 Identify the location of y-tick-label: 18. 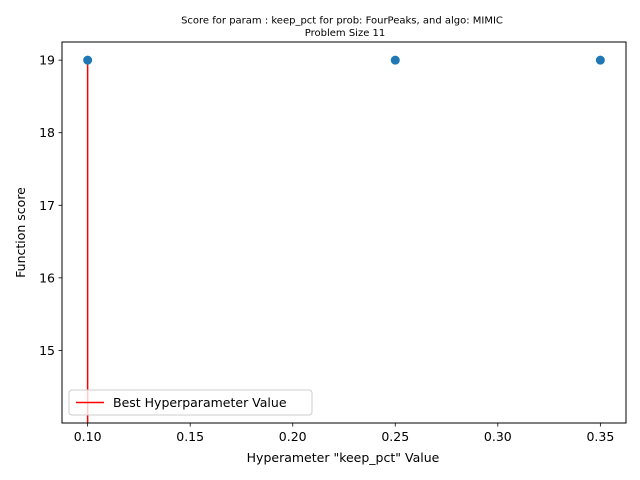
(47, 132).